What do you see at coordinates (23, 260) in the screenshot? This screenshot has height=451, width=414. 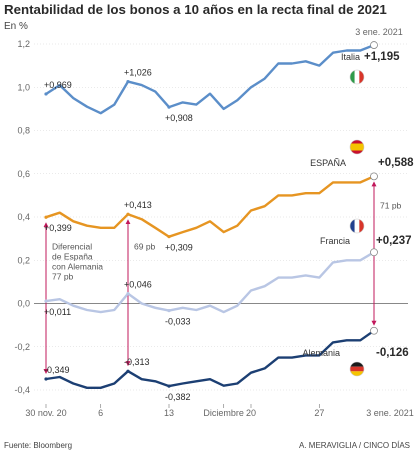 I see `y-tick-label: 0,2` at bounding box center [23, 260].